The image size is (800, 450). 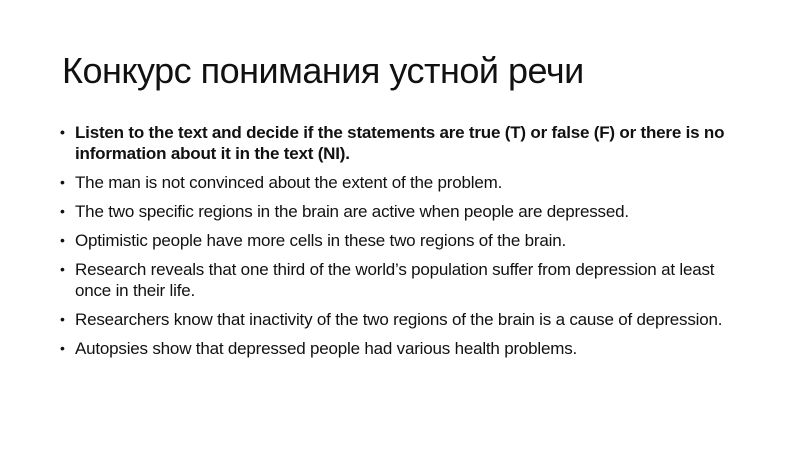 What do you see at coordinates (323, 70) in the screenshot?
I see `slide-title: Конкурс понимания устной речи` at bounding box center [323, 70].